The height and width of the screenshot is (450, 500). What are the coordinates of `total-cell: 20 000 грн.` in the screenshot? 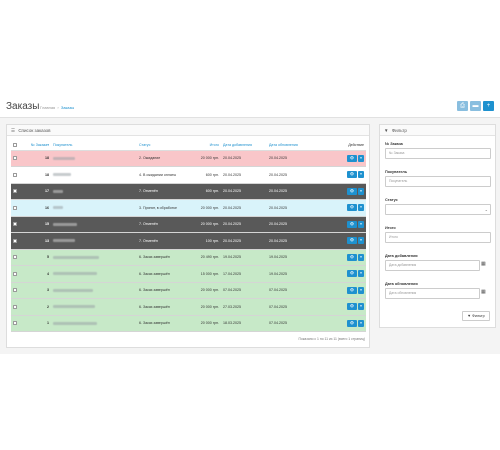 It's located at (208, 207).